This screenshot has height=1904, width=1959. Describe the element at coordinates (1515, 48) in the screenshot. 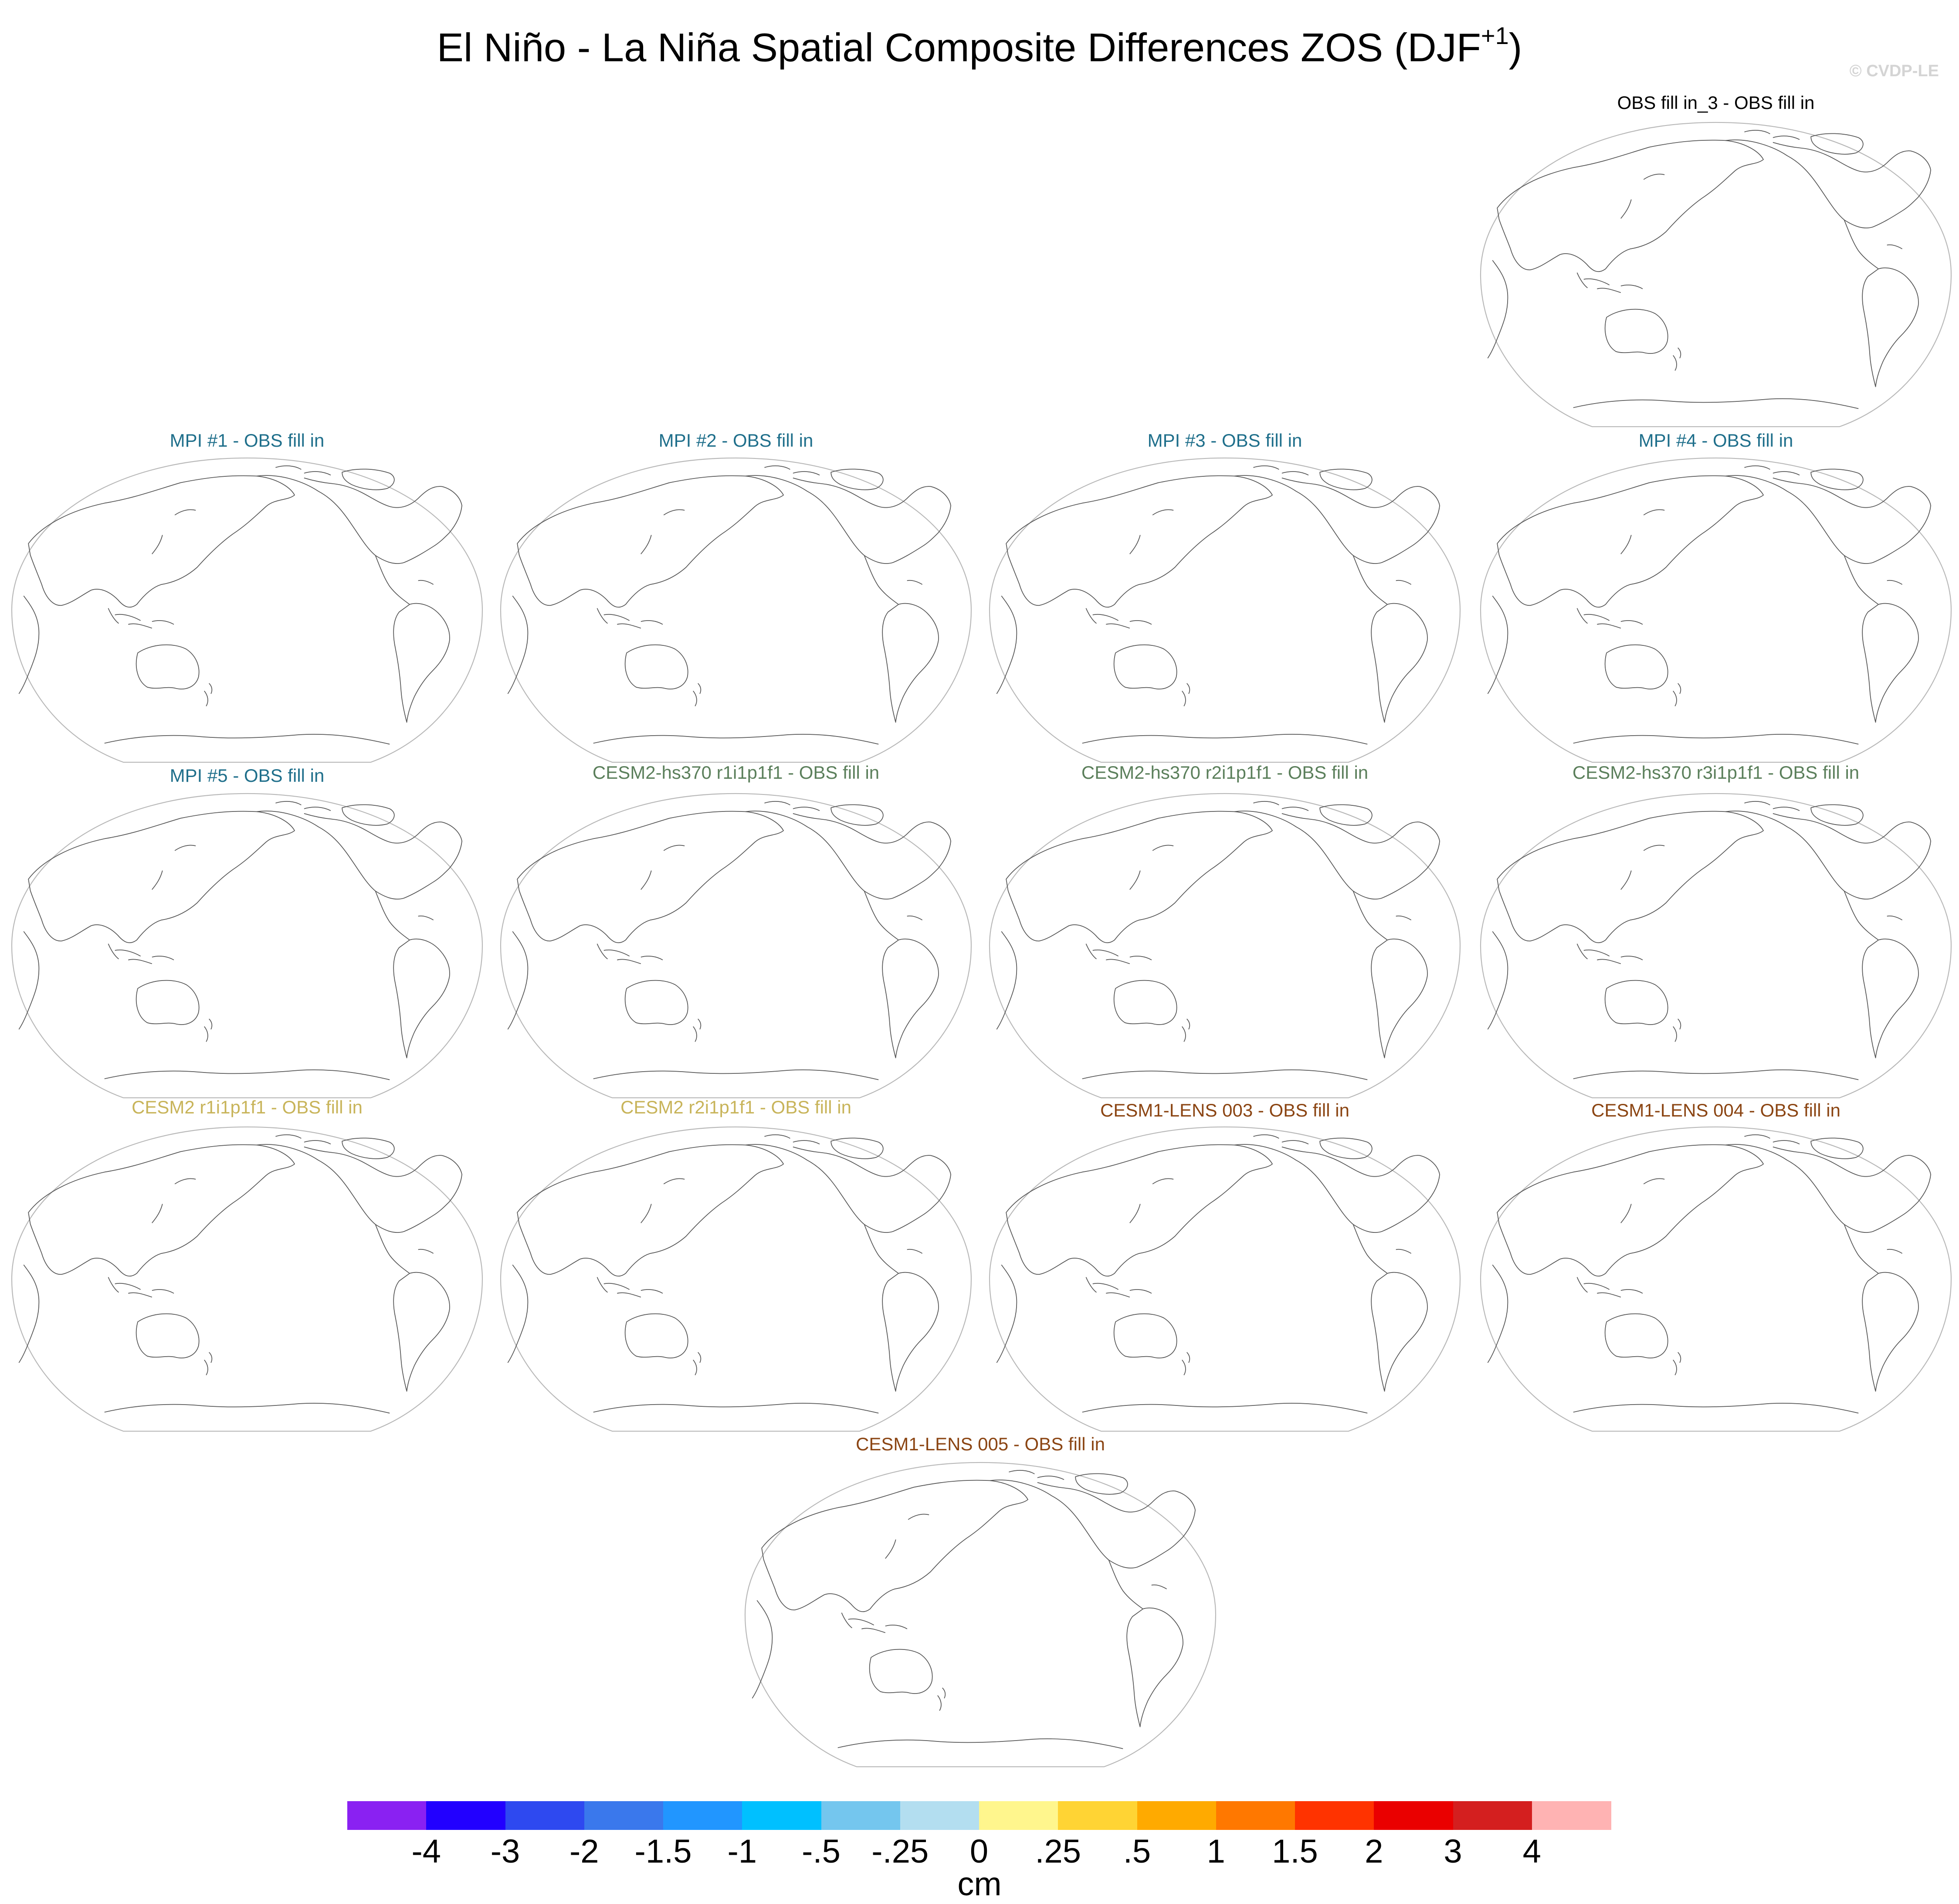

I see `title-close: )` at that location.